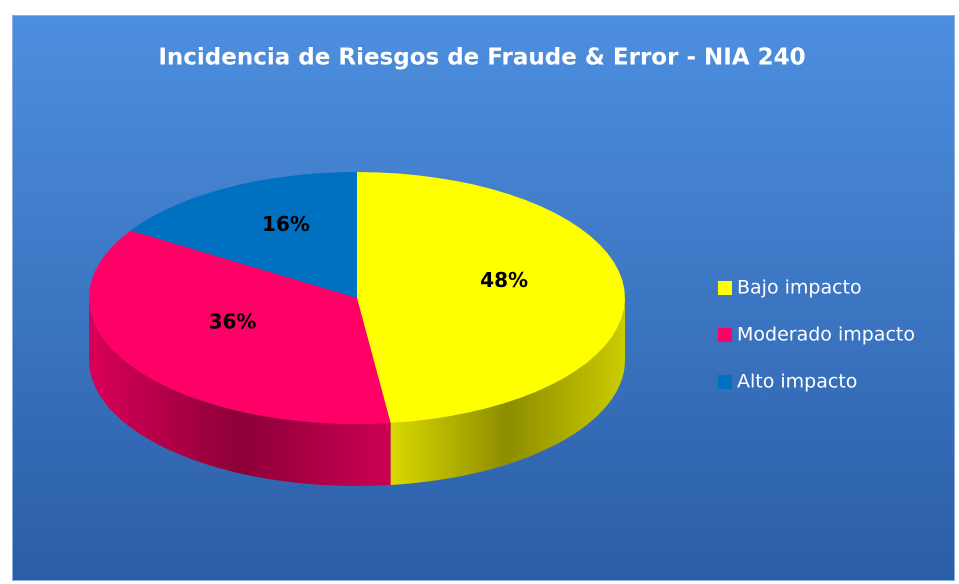 Image resolution: width=959 pixels, height=584 pixels. What do you see at coordinates (504, 280) in the screenshot?
I see `data-label: 48%` at bounding box center [504, 280].